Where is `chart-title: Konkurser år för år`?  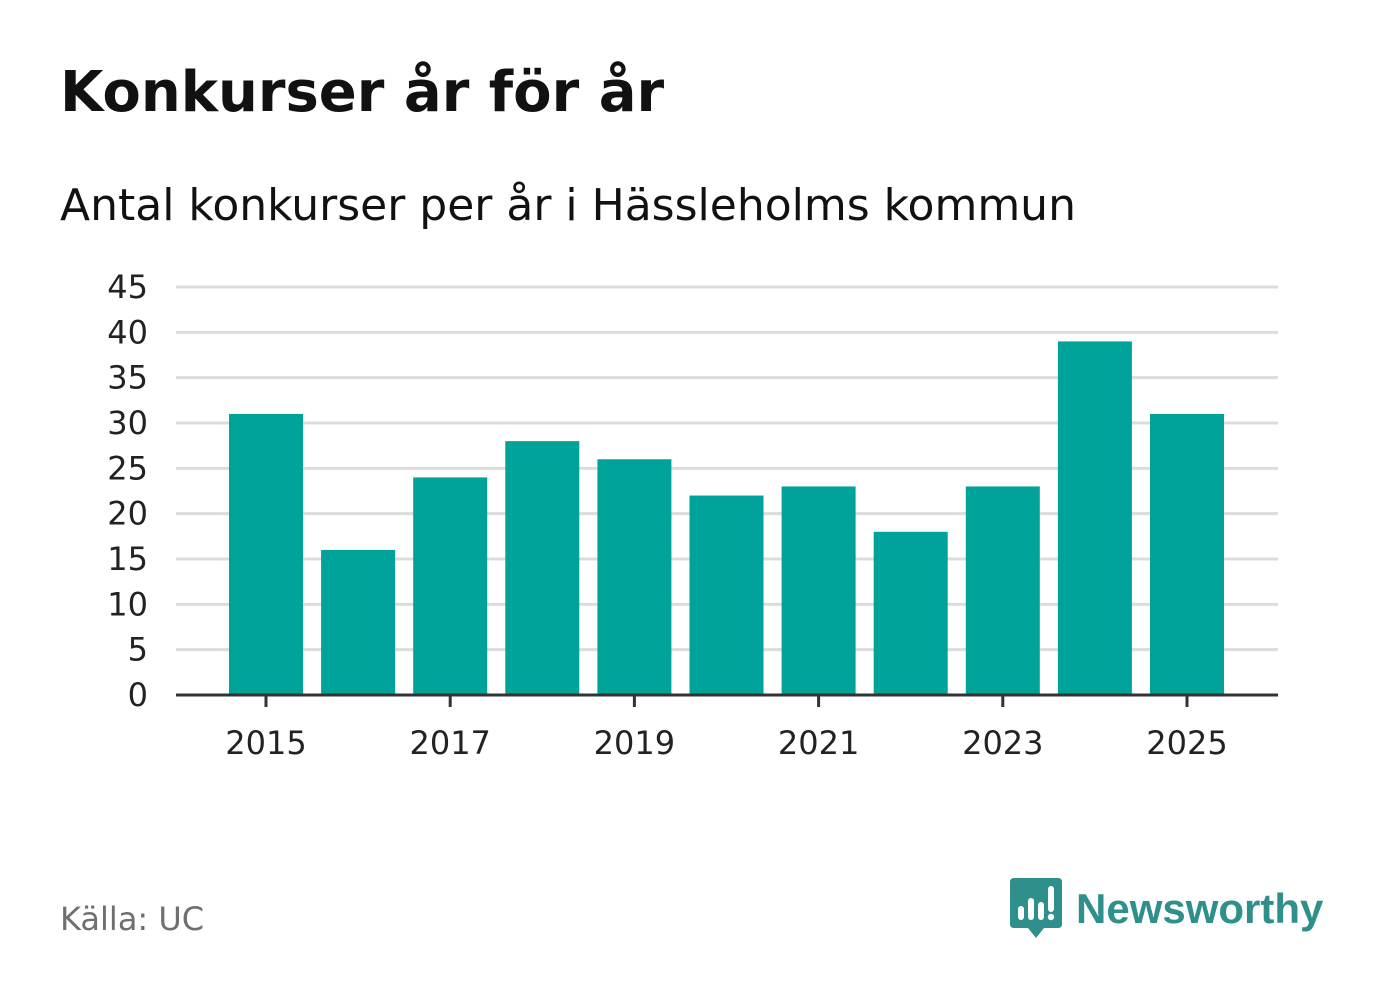 chart-title: Konkurser år för år is located at coordinates (362, 92).